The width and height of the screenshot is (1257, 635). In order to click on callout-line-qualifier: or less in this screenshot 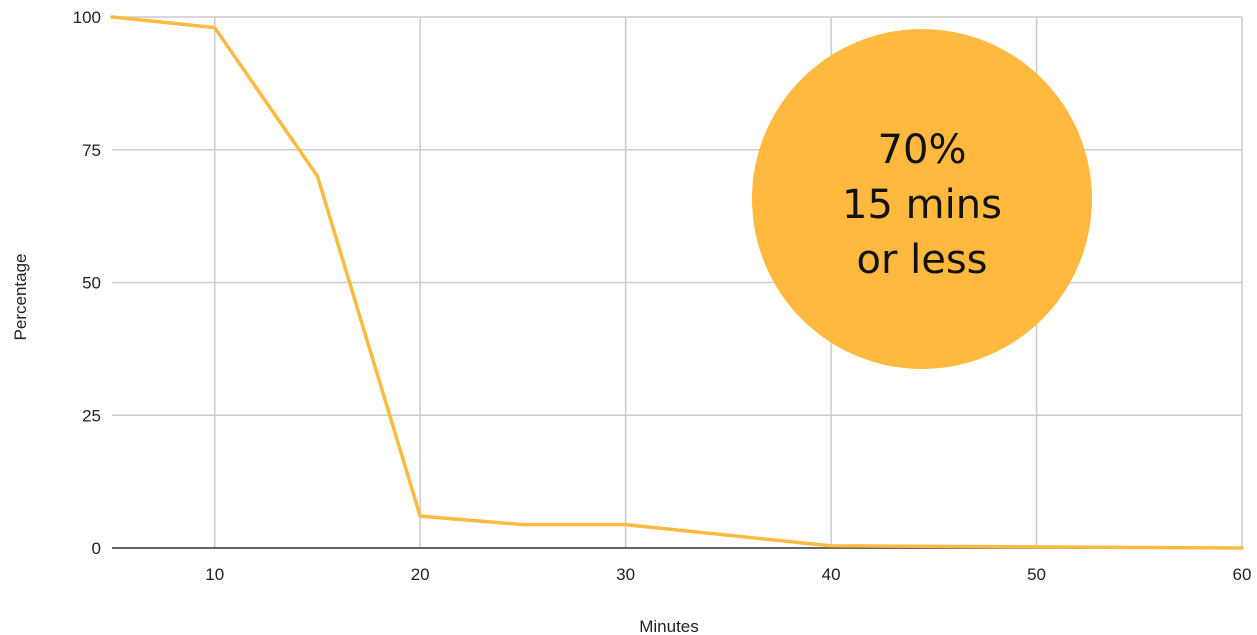, I will do `click(921, 260)`.